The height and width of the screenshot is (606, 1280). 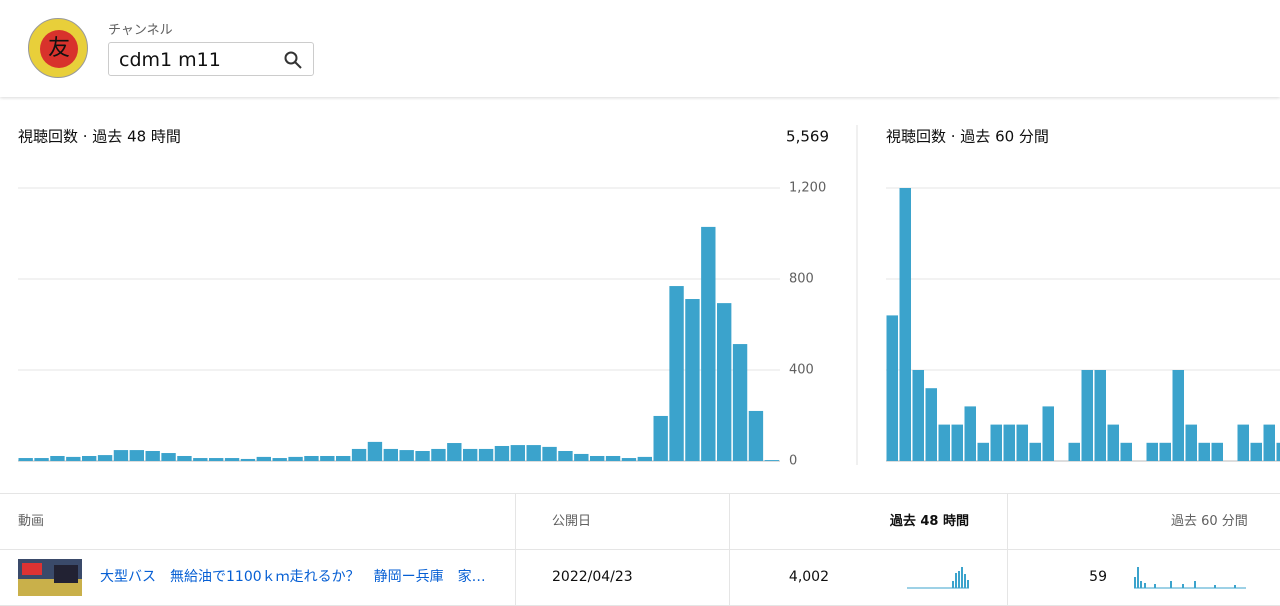 What do you see at coordinates (31, 521) in the screenshot?
I see `header-cell: 動画` at bounding box center [31, 521].